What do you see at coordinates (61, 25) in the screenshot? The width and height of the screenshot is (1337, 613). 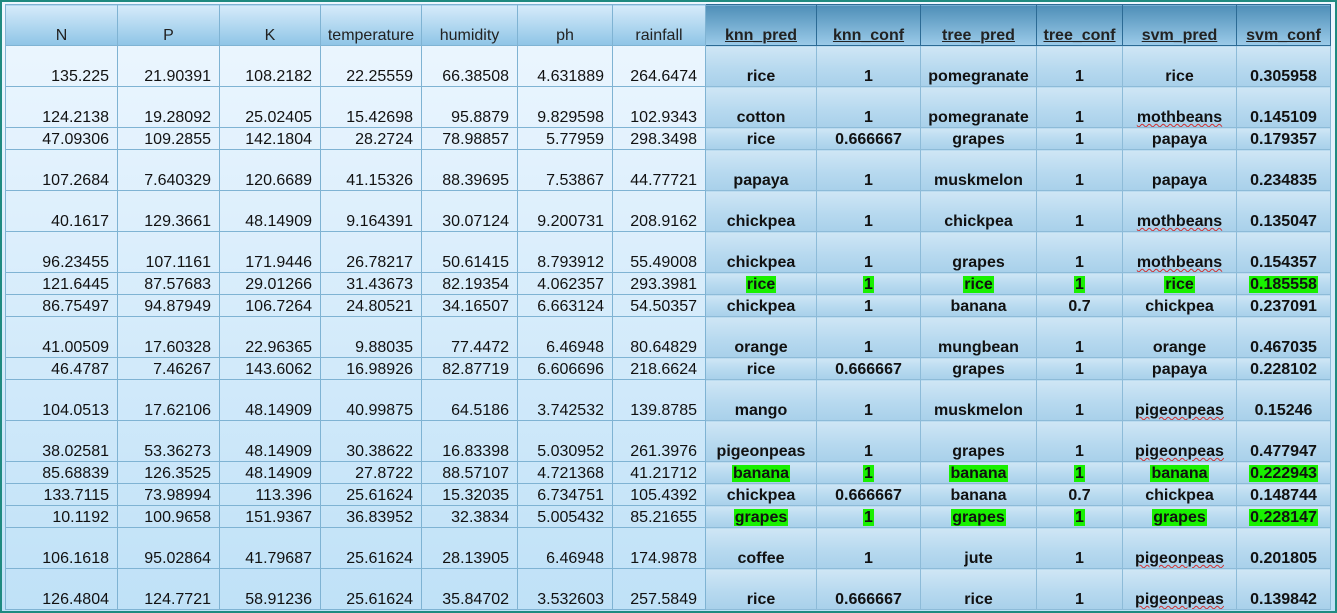 I see `column-header-n: N` at bounding box center [61, 25].